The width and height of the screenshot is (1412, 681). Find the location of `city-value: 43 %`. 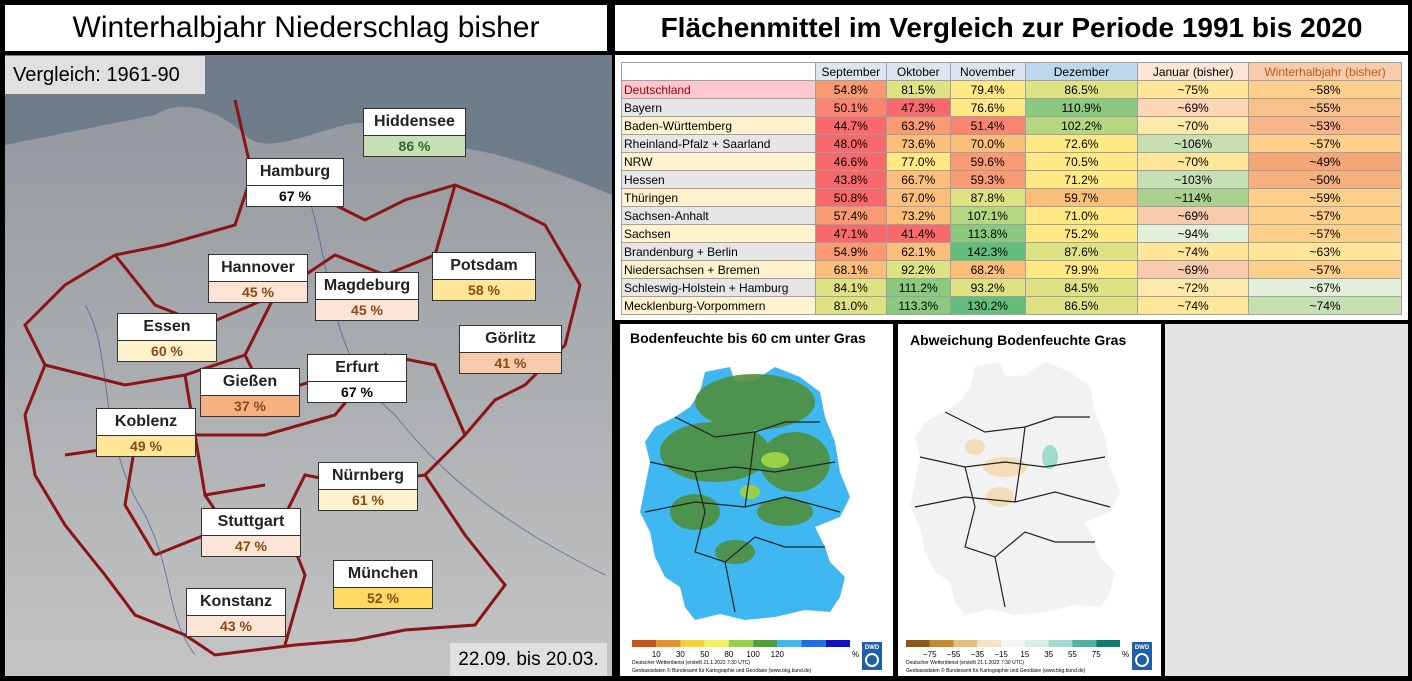

city-value: 43 % is located at coordinates (236, 626).